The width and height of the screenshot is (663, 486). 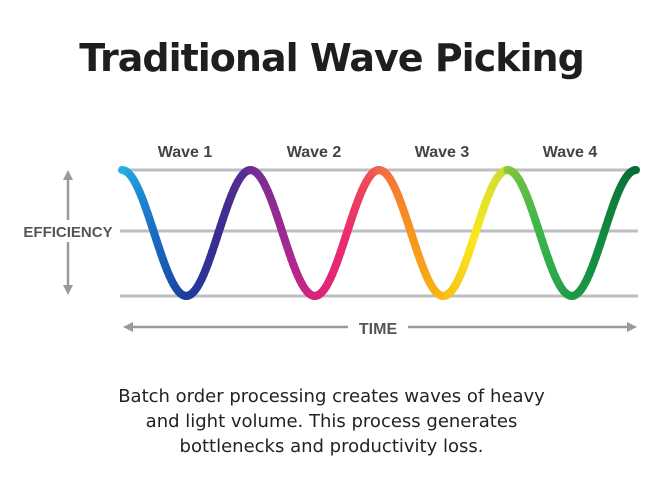 What do you see at coordinates (314, 152) in the screenshot?
I see `wave-2-label: Wave 2` at bounding box center [314, 152].